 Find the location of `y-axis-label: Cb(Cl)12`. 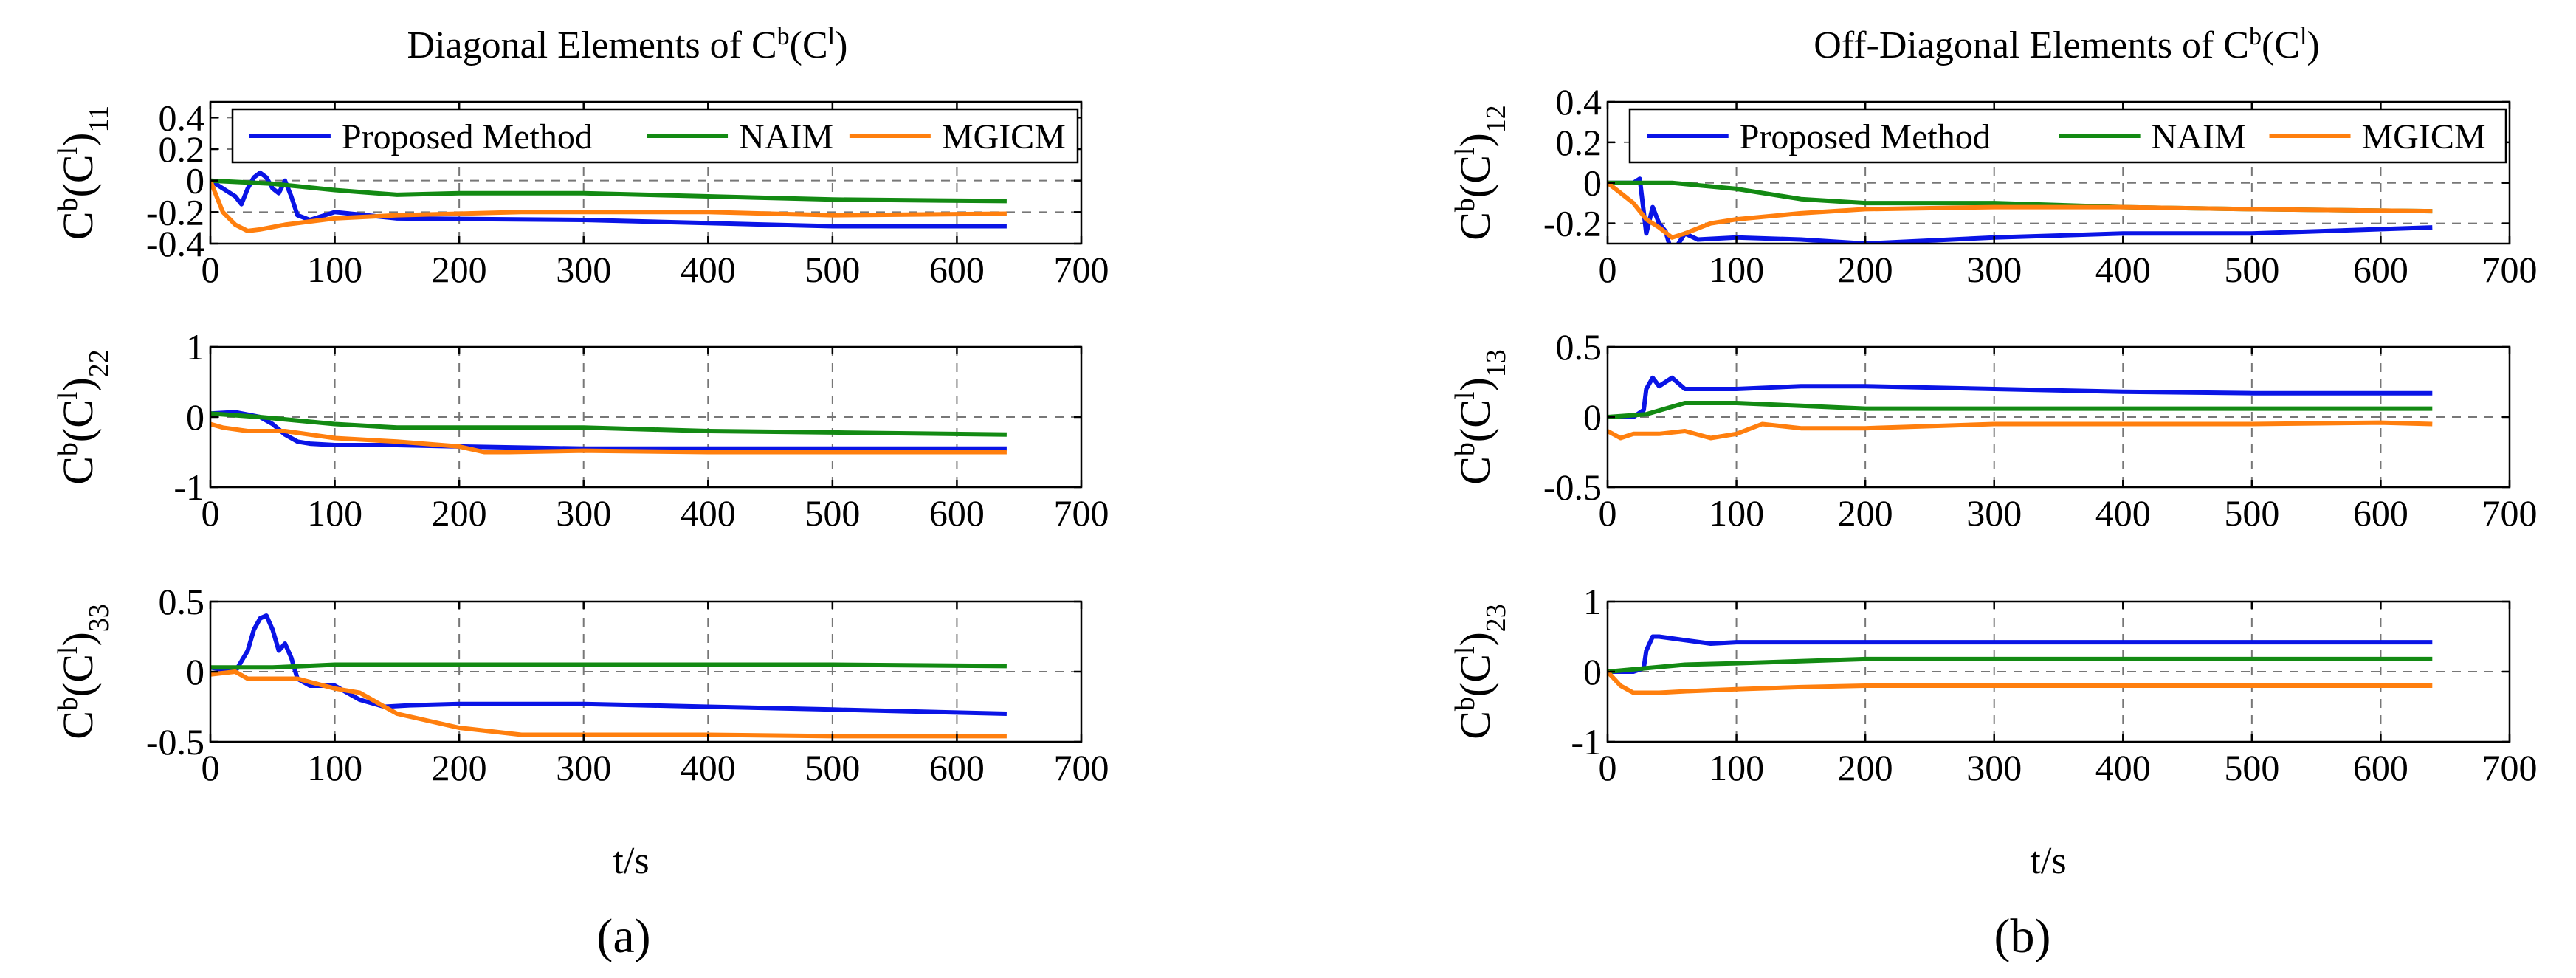

y-axis-label: Cb(Cl)12 is located at coordinates (1481, 173).